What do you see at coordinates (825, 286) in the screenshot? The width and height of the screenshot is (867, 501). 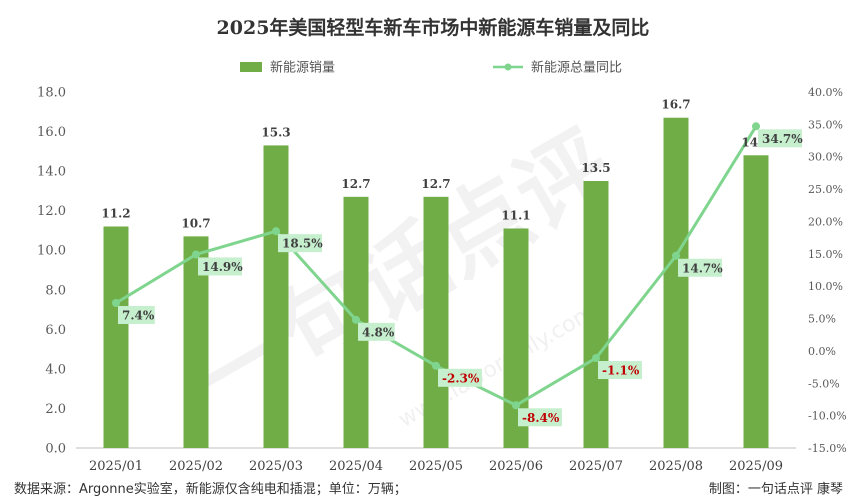 I see `y-right-tick-label: 10.0%` at bounding box center [825, 286].